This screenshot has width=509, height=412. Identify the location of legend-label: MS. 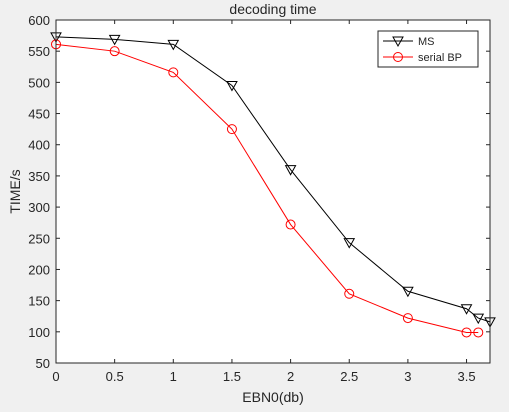
(426, 42).